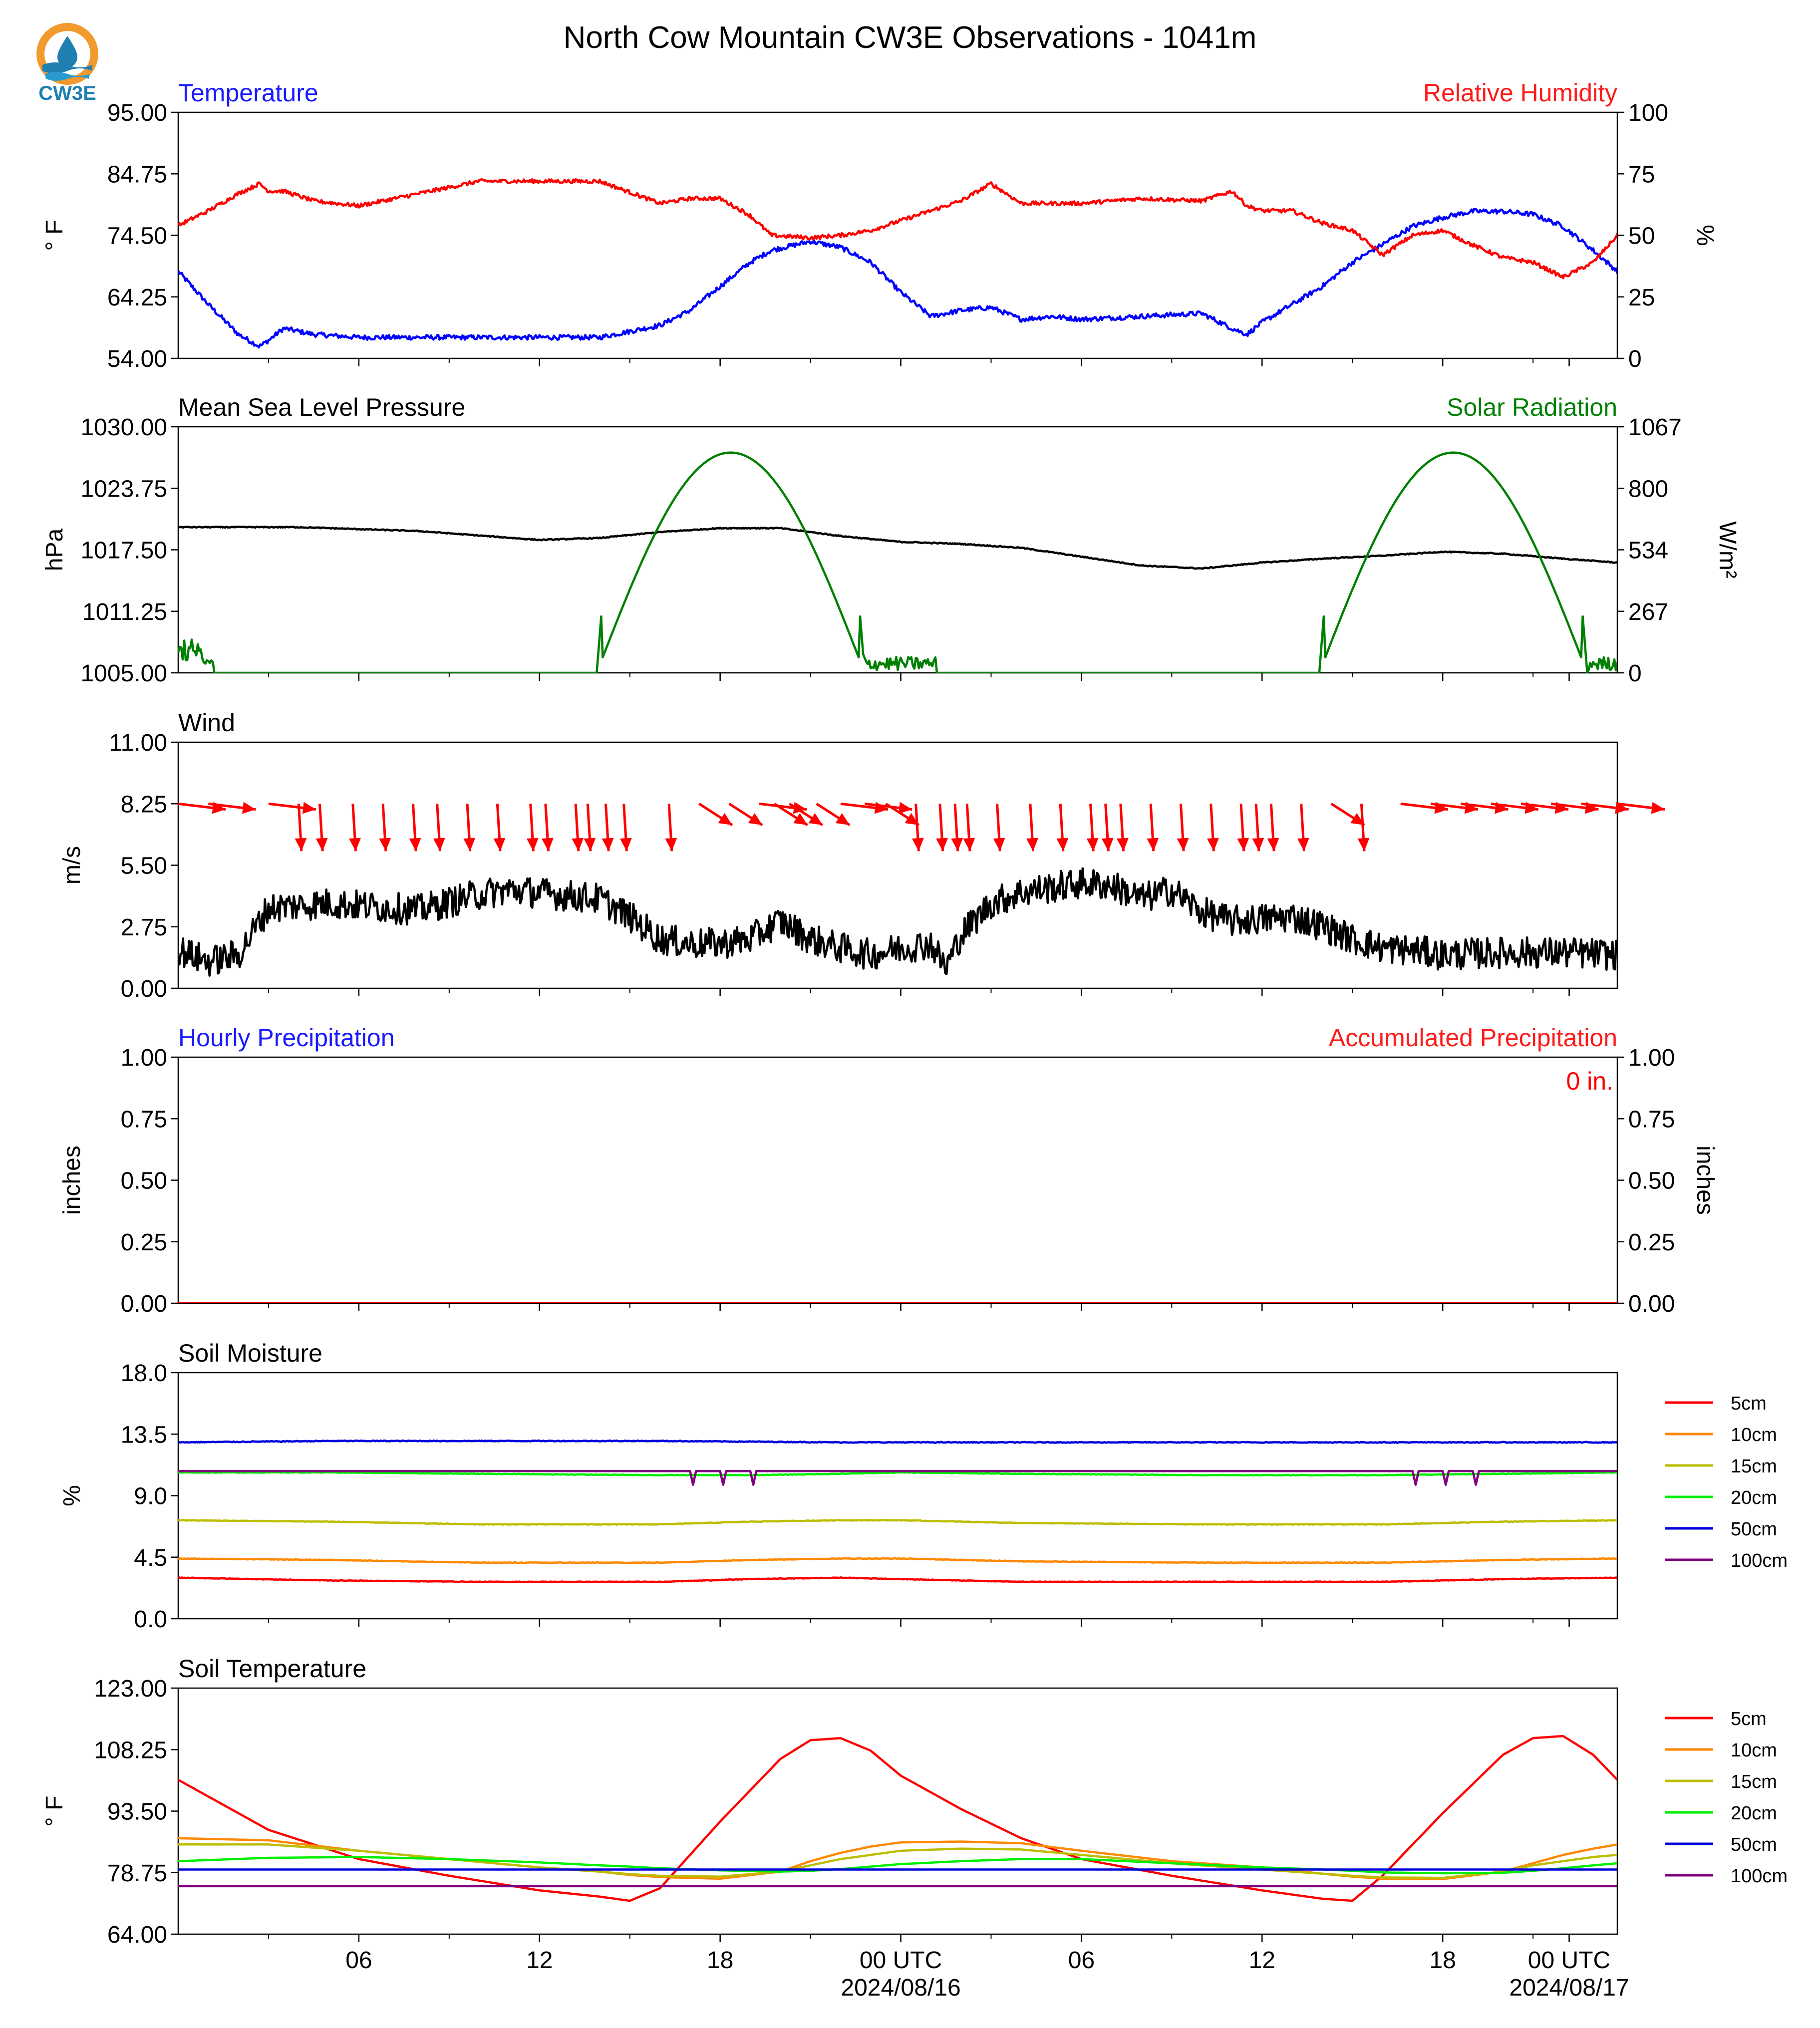  I want to click on series-line-100cm, so click(897, 1477).